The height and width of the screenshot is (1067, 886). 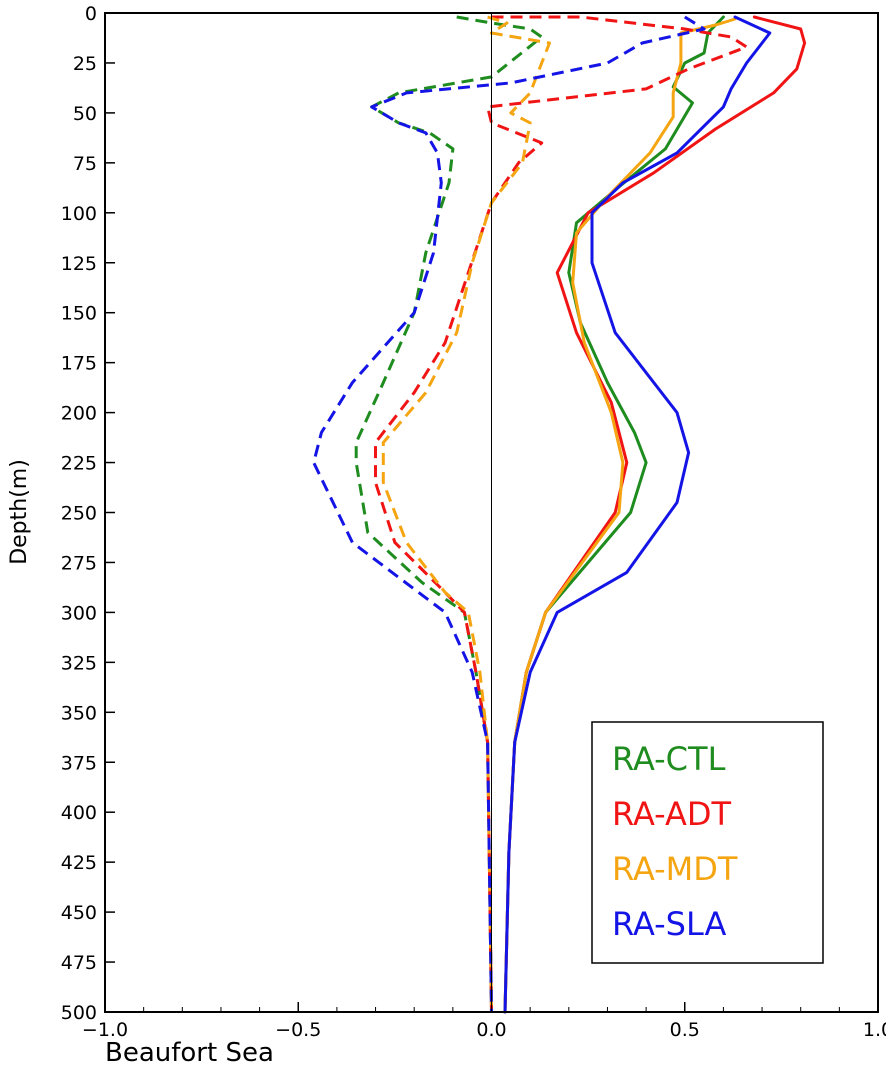 I want to click on y-tick-label: 100, so click(x=79, y=214).